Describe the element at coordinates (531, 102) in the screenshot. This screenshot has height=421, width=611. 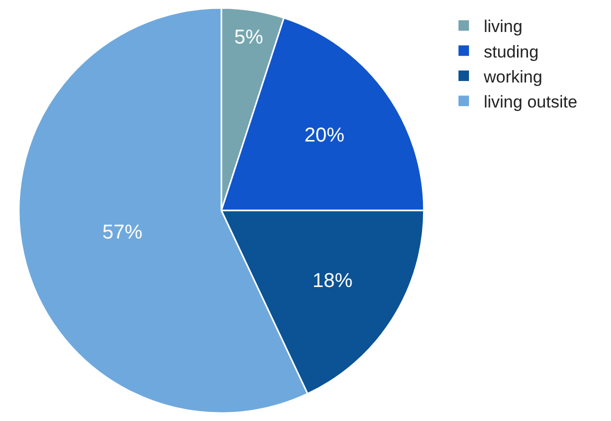
I see `legend-label: living outsite` at that location.